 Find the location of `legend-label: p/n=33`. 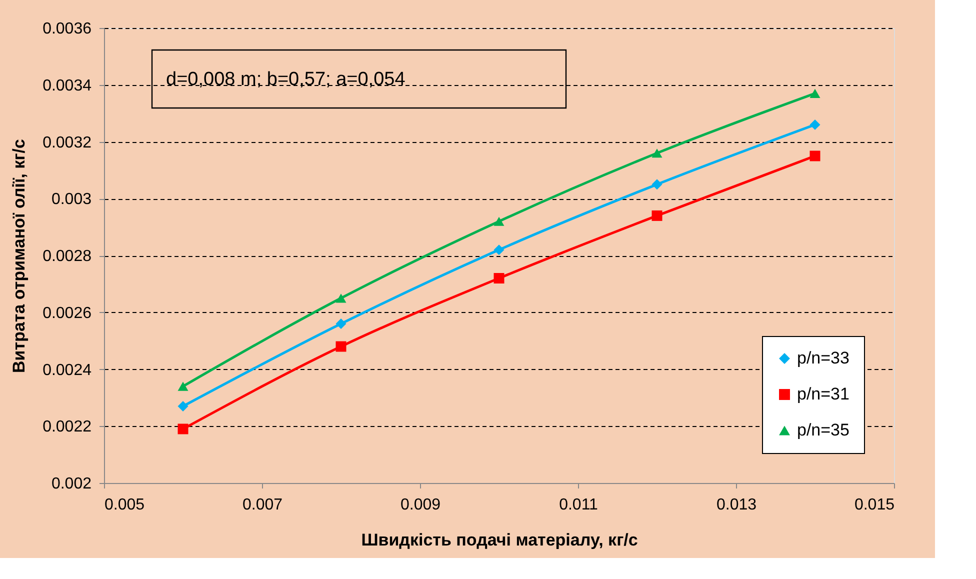

legend-label: p/n=33 is located at coordinates (823, 358).